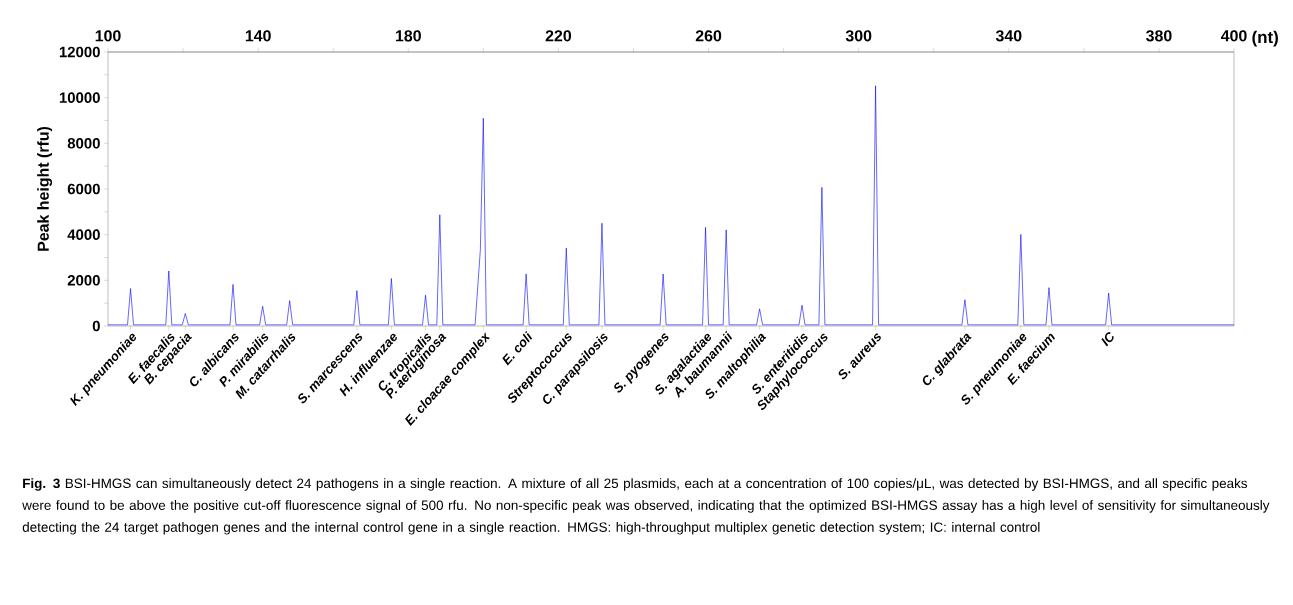  What do you see at coordinates (258, 36) in the screenshot?
I see `x-tick-label: 140` at bounding box center [258, 36].